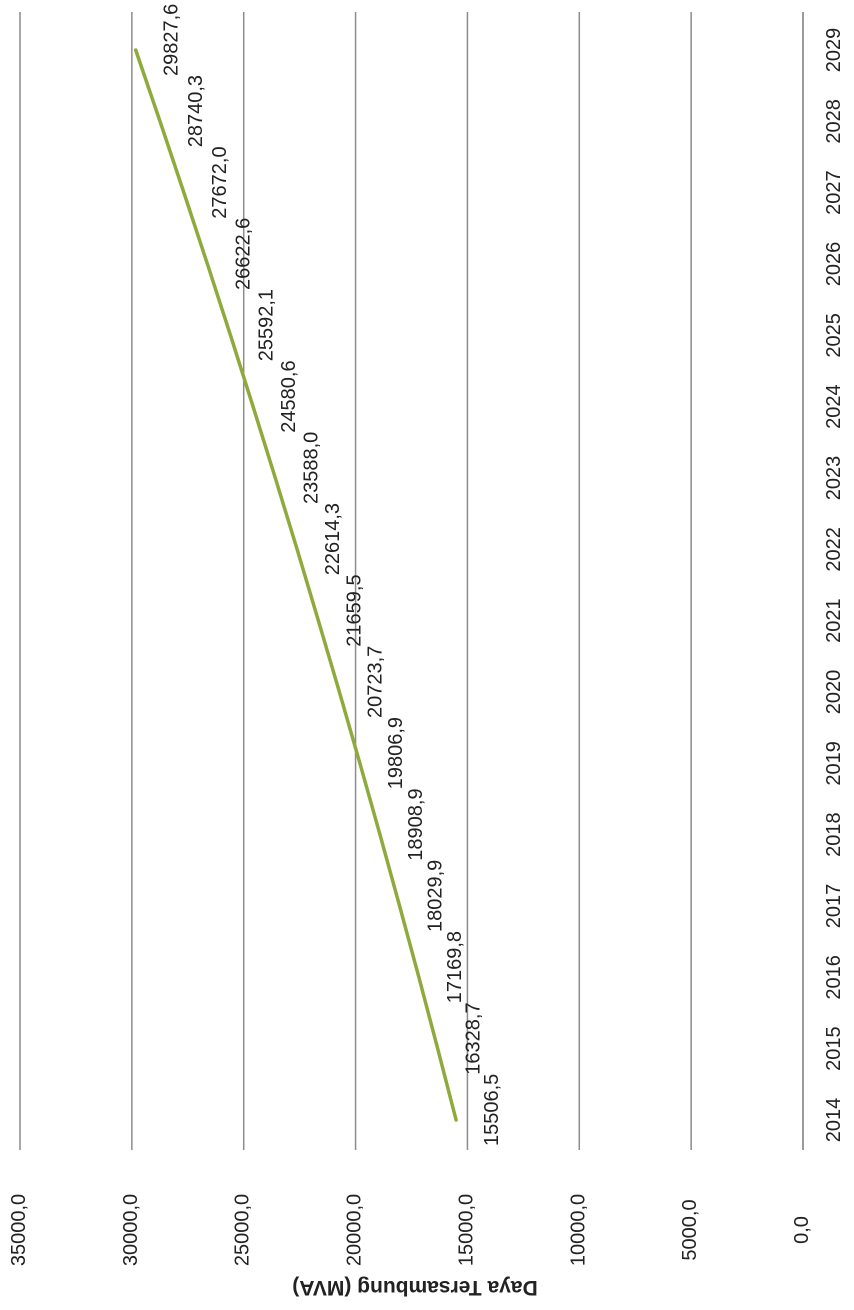  Describe the element at coordinates (690, 1229) in the screenshot. I see `y-tick-label: 5000,0` at that location.